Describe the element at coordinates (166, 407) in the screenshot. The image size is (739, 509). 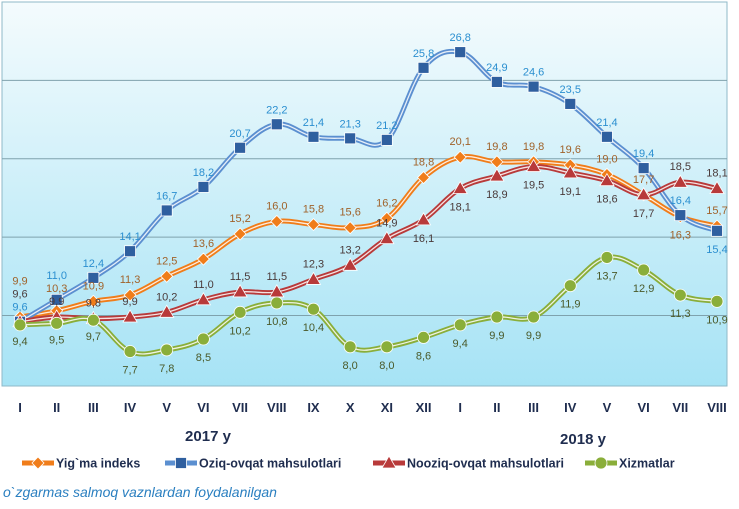
I see `x-tick-label: V` at that location.